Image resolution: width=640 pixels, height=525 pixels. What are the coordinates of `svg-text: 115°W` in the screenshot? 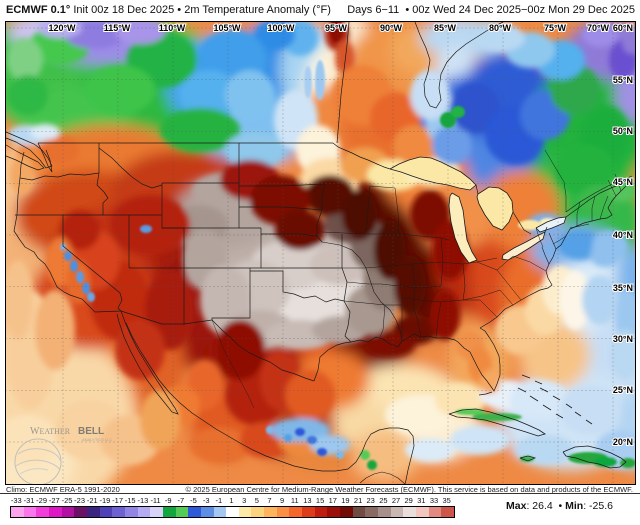 It's located at (117, 28).